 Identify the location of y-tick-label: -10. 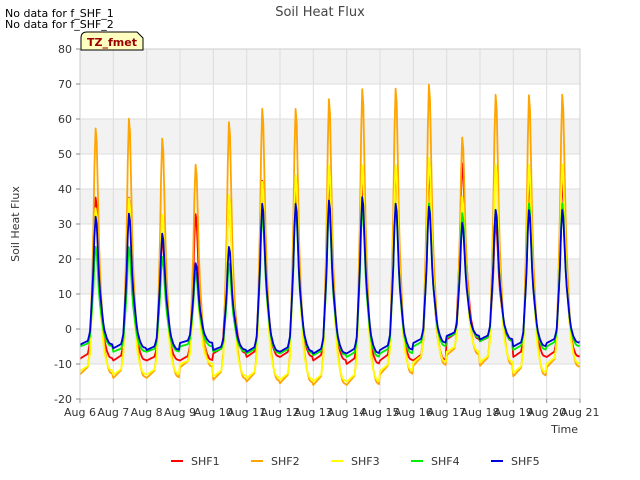
(63, 364).